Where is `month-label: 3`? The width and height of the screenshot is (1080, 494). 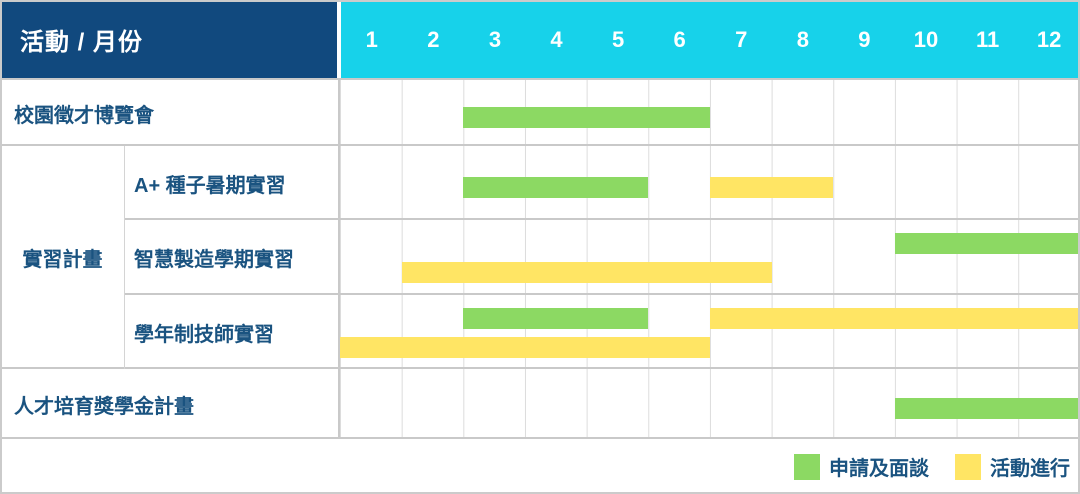
month-label: 3 is located at coordinates (495, 39).